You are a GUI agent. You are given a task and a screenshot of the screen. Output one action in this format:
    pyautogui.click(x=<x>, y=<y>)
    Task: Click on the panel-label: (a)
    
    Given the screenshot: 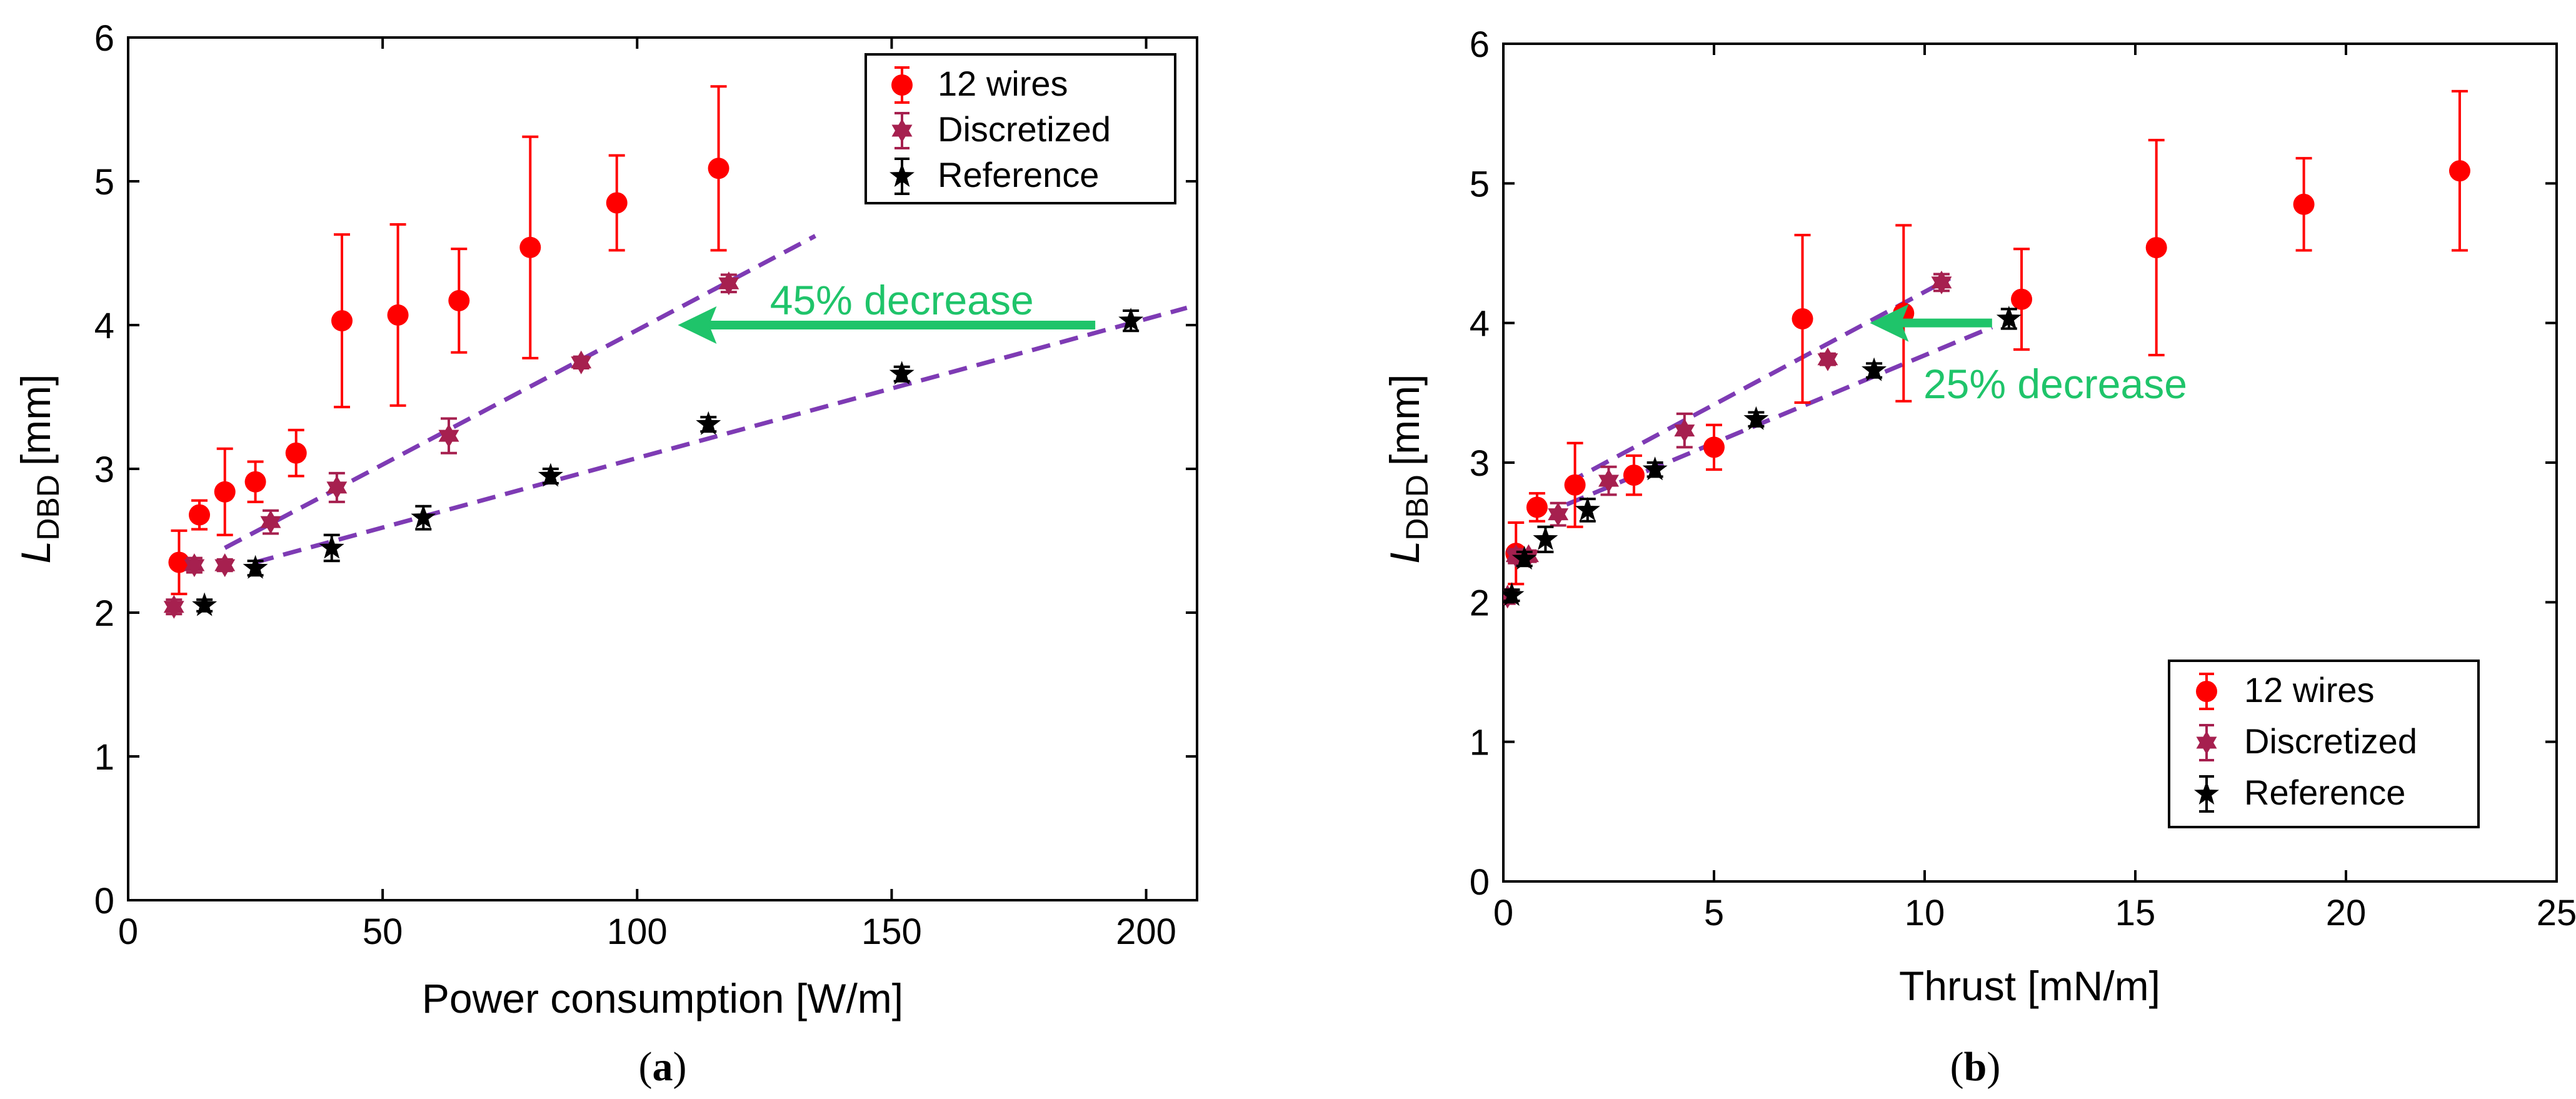 What is the action you would take?
    pyautogui.click(x=663, y=1067)
    